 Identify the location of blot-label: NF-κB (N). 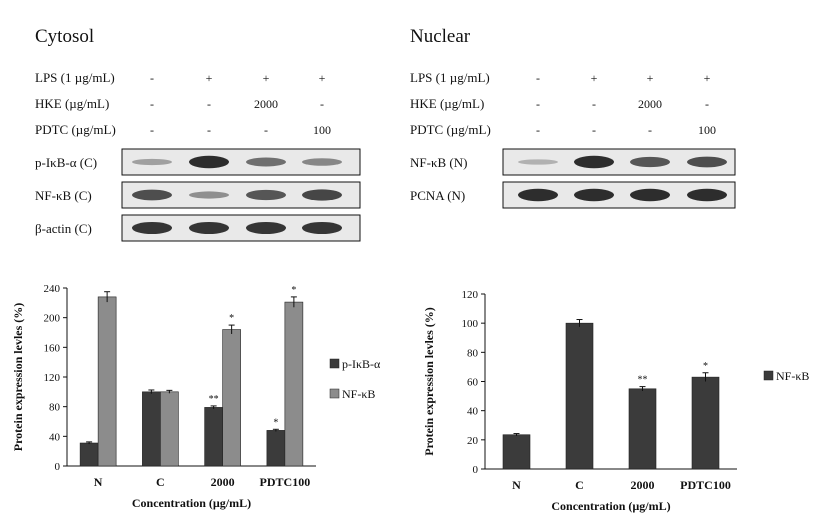
(438, 162).